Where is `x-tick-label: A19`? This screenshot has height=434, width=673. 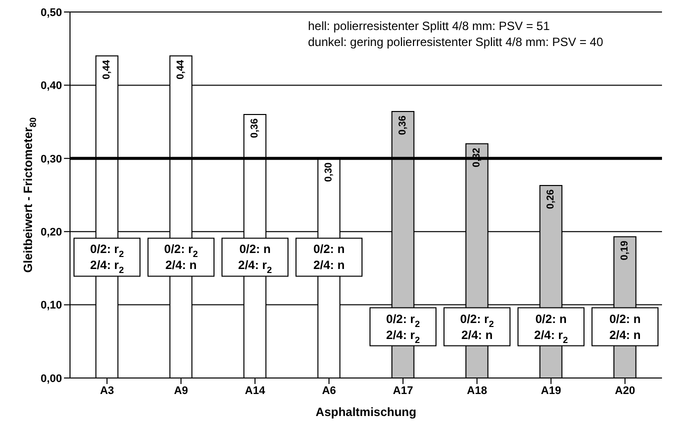 x-tick-label: A19 is located at coordinates (551, 390).